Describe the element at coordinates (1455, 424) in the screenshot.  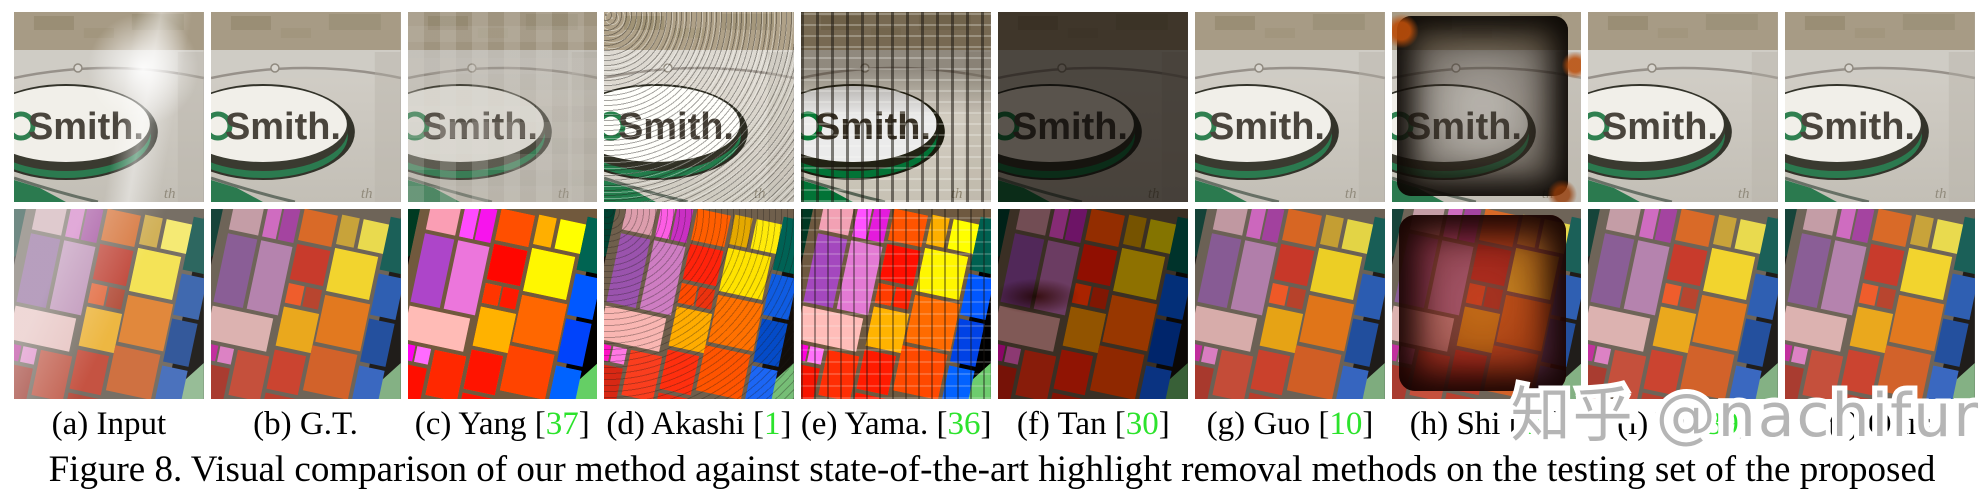
I see `method-label: (h) Shi` at that location.